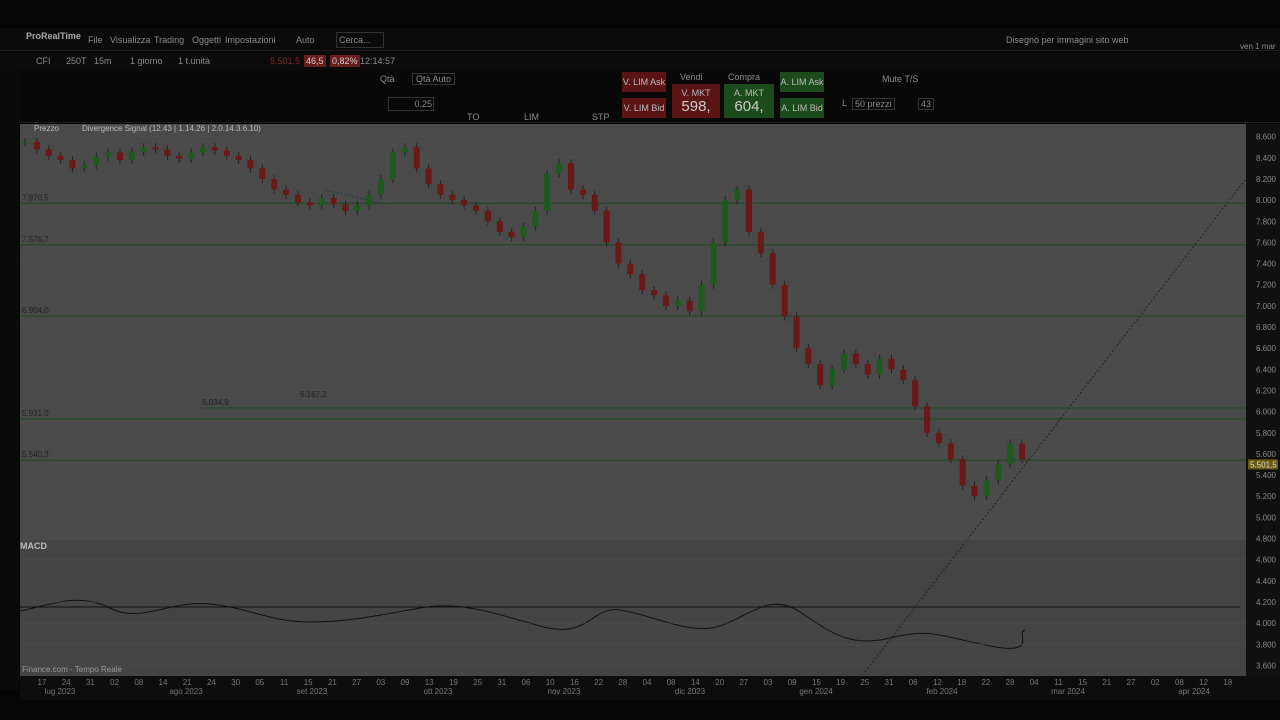  I want to click on field: 1 t.unità, so click(194, 61).